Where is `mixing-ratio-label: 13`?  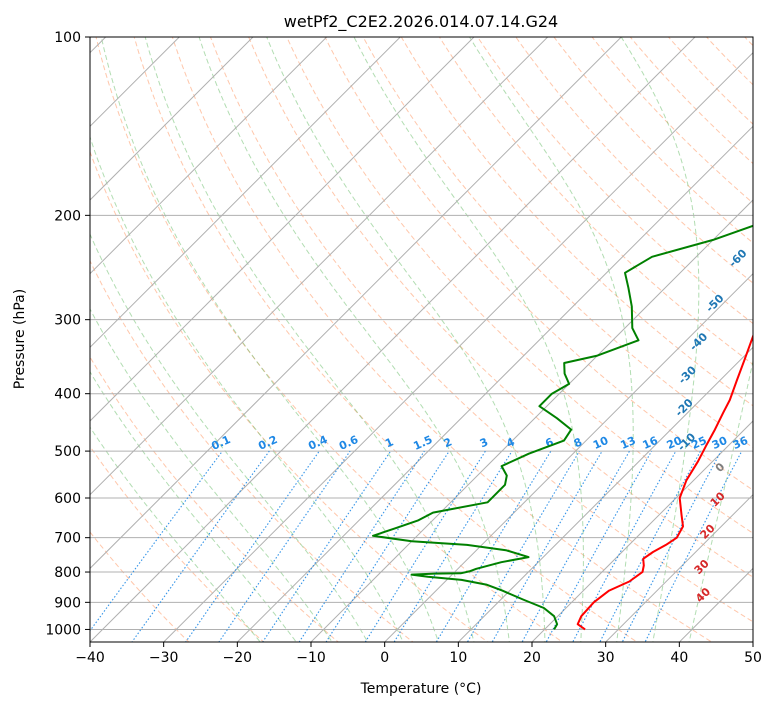 mixing-ratio-label: 13 is located at coordinates (627, 443).